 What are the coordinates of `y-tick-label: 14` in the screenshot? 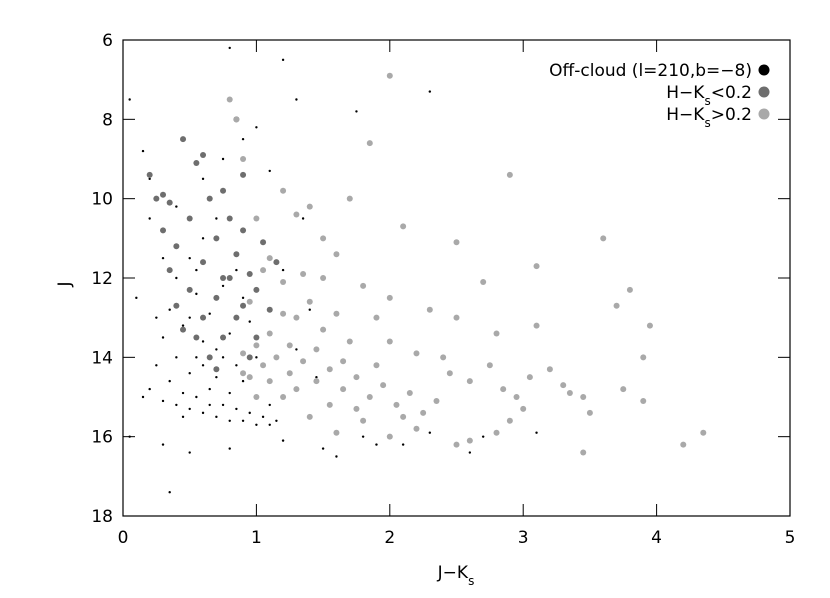 It's located at (102, 358).